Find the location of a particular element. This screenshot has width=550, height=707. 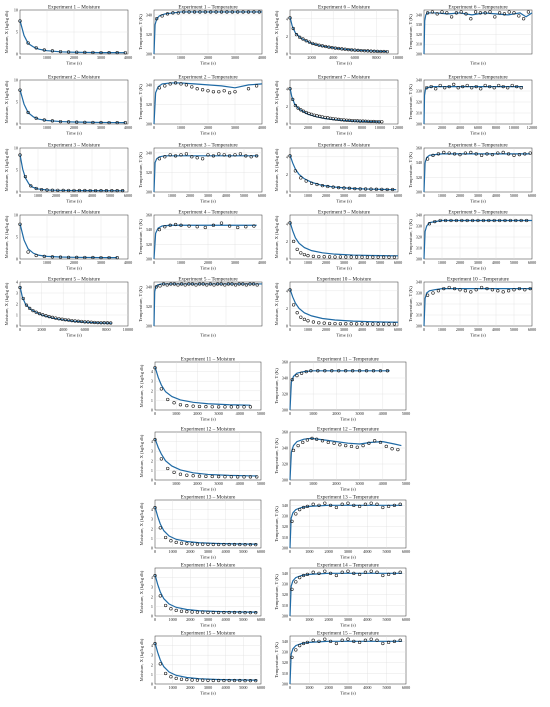

chart-title: Experiment 8 – Temperature is located at coordinates (478, 146).